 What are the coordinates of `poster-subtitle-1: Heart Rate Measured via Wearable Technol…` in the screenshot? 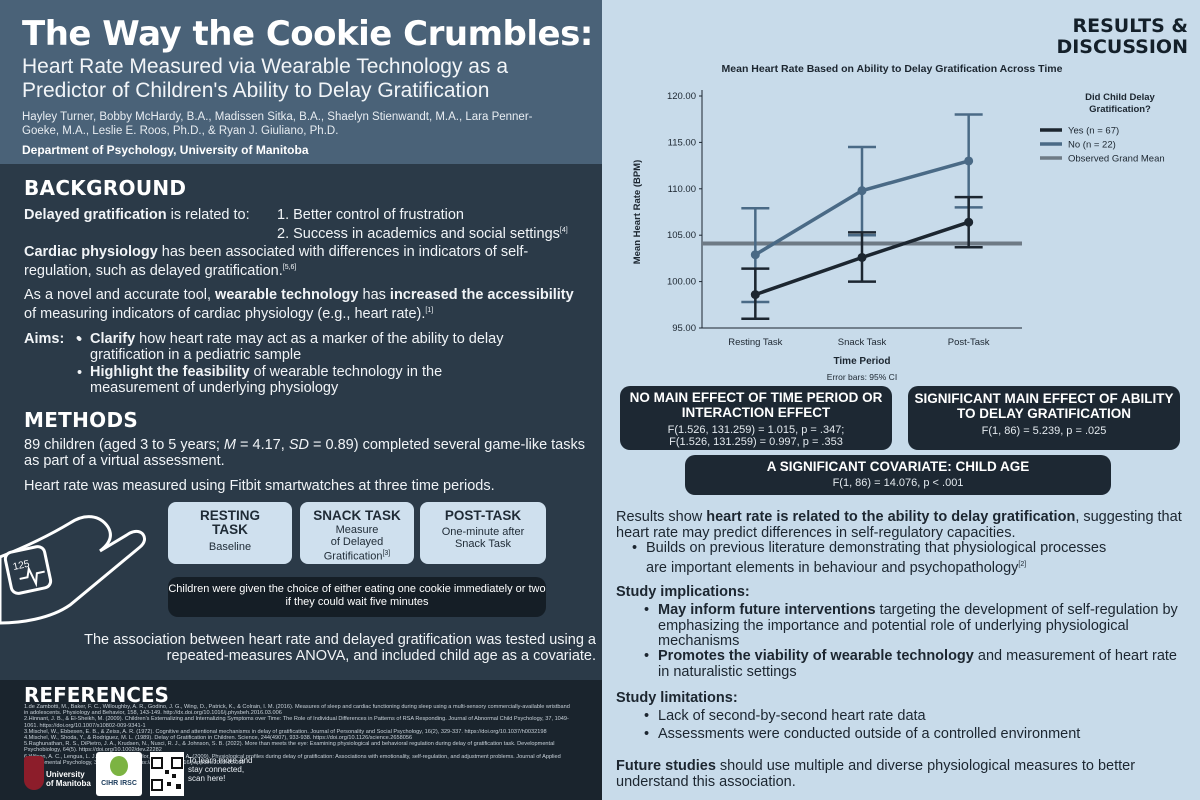 It's located at (265, 66).